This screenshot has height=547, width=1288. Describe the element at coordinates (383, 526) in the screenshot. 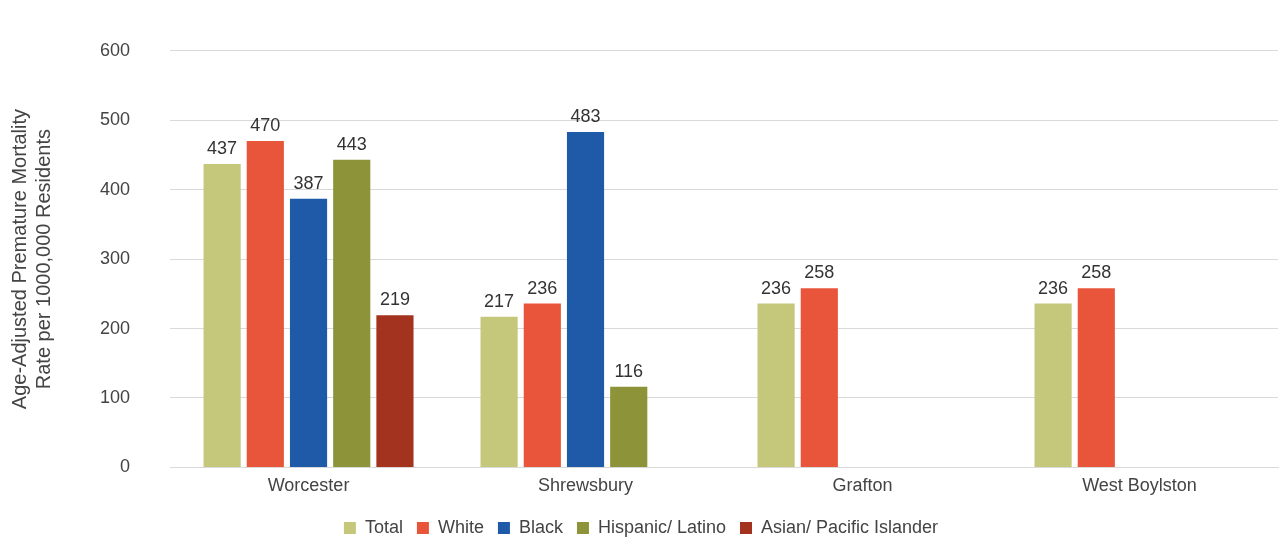

I see `legend-label: Total` at that location.